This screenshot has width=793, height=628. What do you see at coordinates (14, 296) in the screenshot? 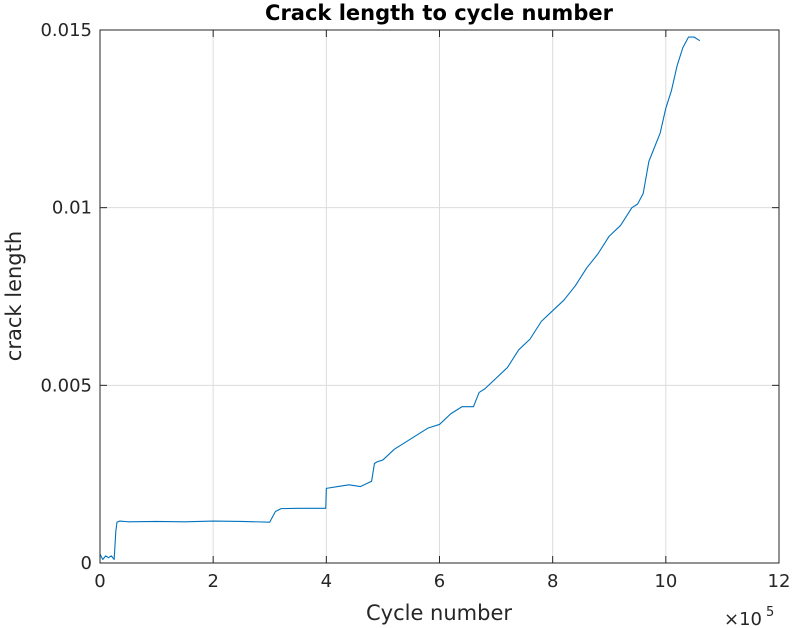
I see `y-axis-label: crack length` at bounding box center [14, 296].